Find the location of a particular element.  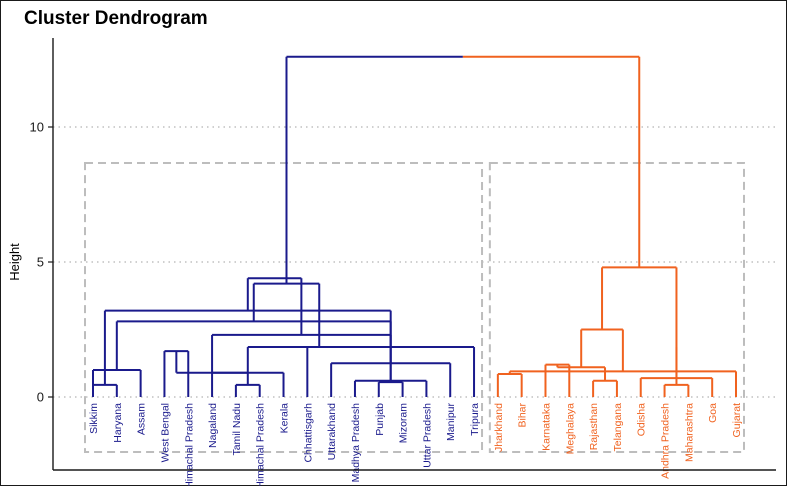

leaf-label: Maharashtra is located at coordinates (689, 432).